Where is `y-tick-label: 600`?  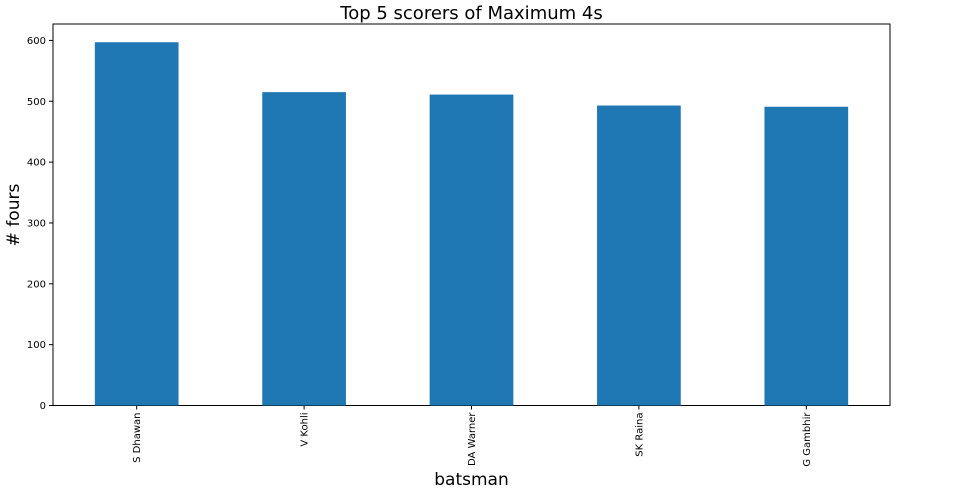
y-tick-label: 600 is located at coordinates (36, 41).